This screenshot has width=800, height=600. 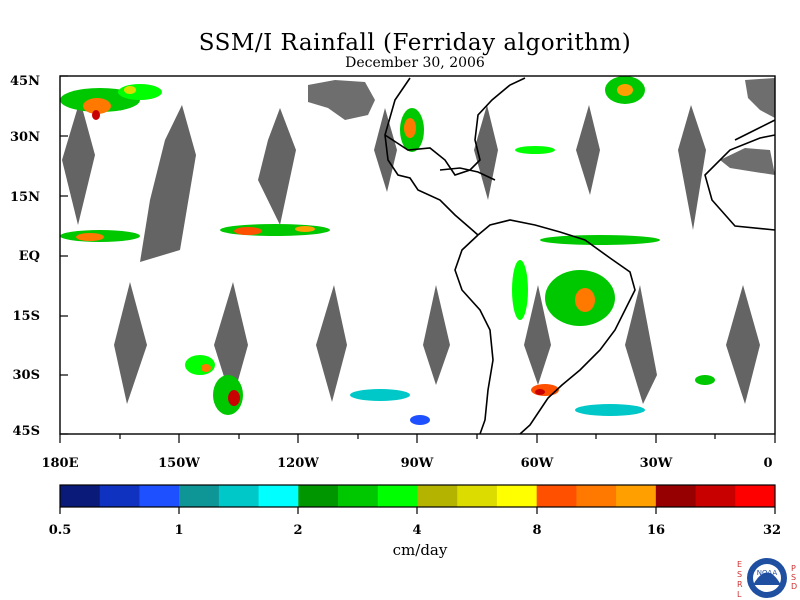 What do you see at coordinates (415, 63) in the screenshot?
I see `map-date: December 30, 2006` at bounding box center [415, 63].